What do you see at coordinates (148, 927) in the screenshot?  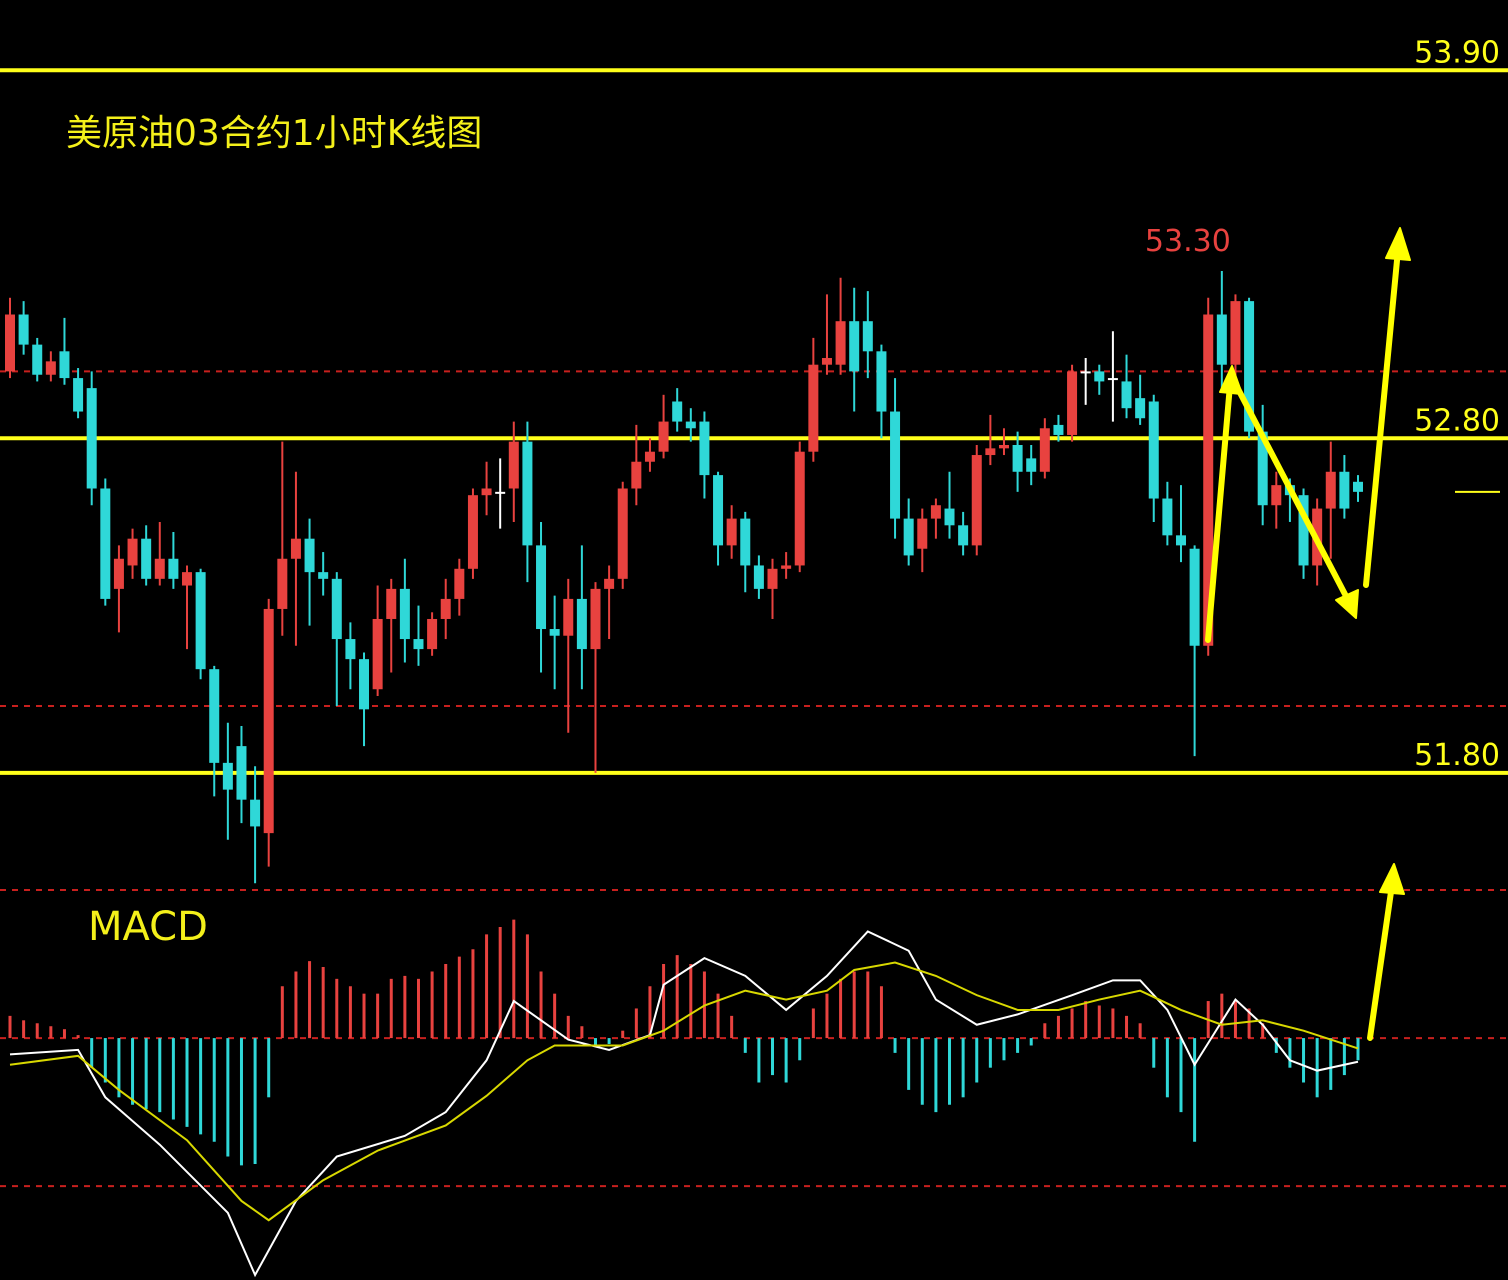 I see `macd-label: MACD` at bounding box center [148, 927].